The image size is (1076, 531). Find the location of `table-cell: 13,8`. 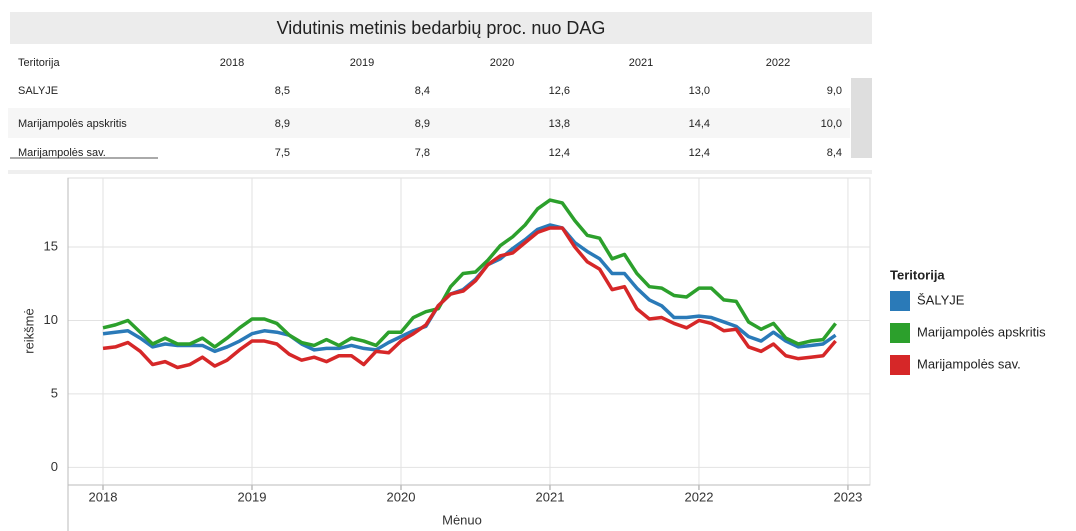

table-cell: 13,8 is located at coordinates (559, 124).